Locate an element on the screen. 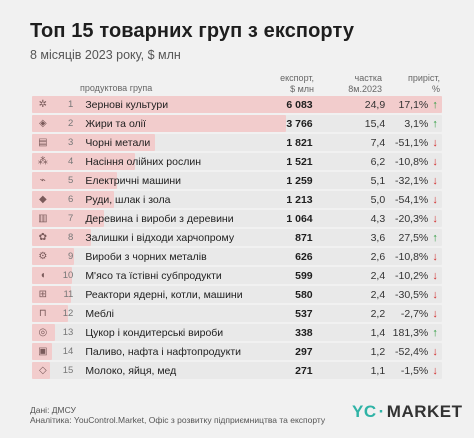 The height and width of the screenshot is (438, 474). row-share: 3,6 is located at coordinates (378, 237).